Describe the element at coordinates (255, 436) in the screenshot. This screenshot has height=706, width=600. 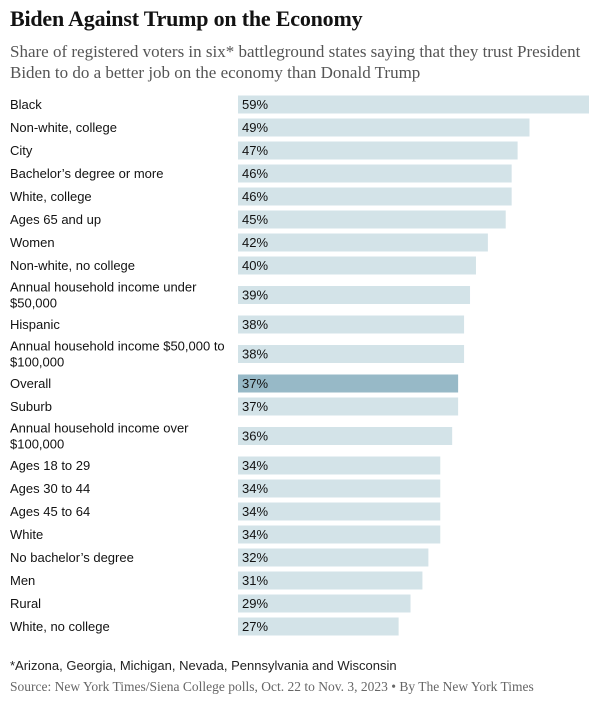
I see `data-label: 36%` at that location.